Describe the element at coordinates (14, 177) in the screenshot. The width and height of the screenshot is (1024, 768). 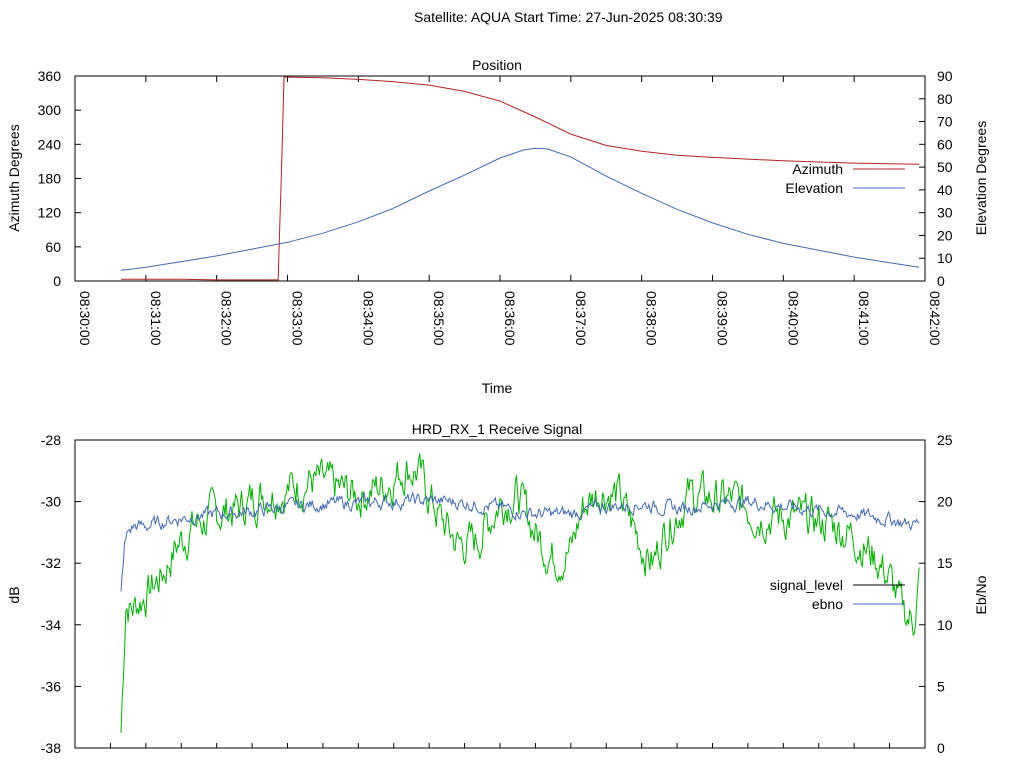
I see `position-y-axis-label: Azimuth Degrees` at that location.